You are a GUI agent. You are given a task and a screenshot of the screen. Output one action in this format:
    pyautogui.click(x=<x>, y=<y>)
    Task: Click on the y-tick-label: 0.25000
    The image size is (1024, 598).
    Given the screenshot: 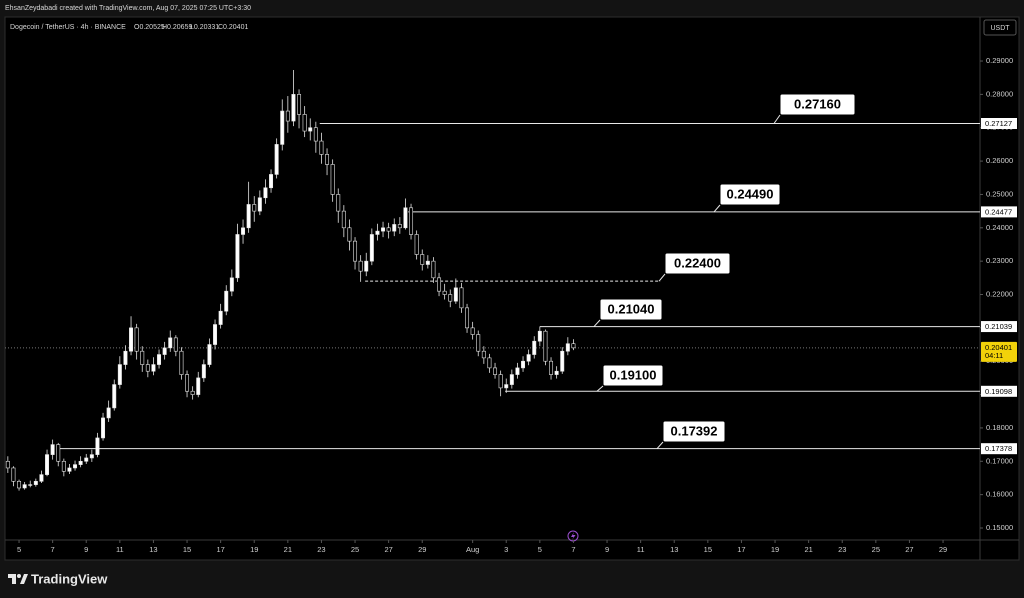 What is the action you would take?
    pyautogui.click(x=999, y=193)
    